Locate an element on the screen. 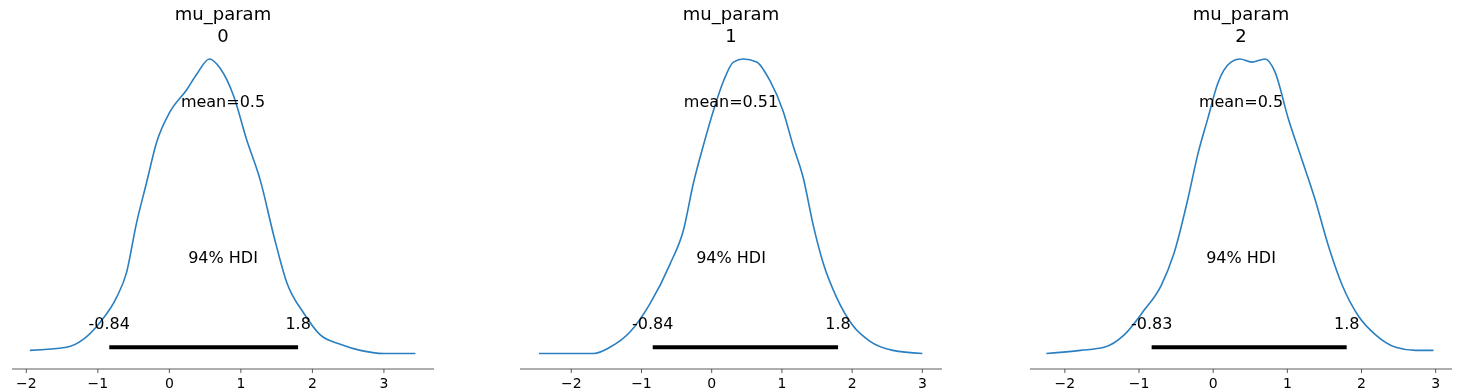 The image size is (1467, 392). chart-subtitle: 1 is located at coordinates (731, 35).